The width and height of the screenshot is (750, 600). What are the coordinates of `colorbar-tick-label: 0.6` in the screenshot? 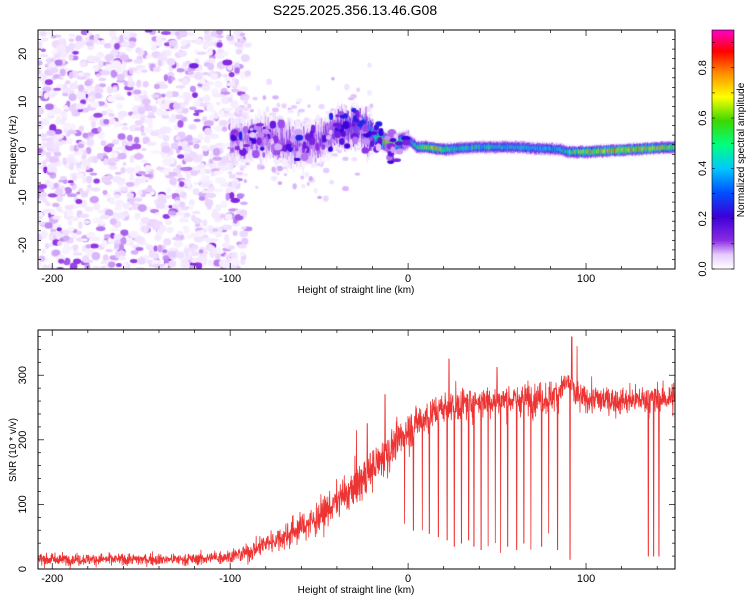 It's located at (703, 117).